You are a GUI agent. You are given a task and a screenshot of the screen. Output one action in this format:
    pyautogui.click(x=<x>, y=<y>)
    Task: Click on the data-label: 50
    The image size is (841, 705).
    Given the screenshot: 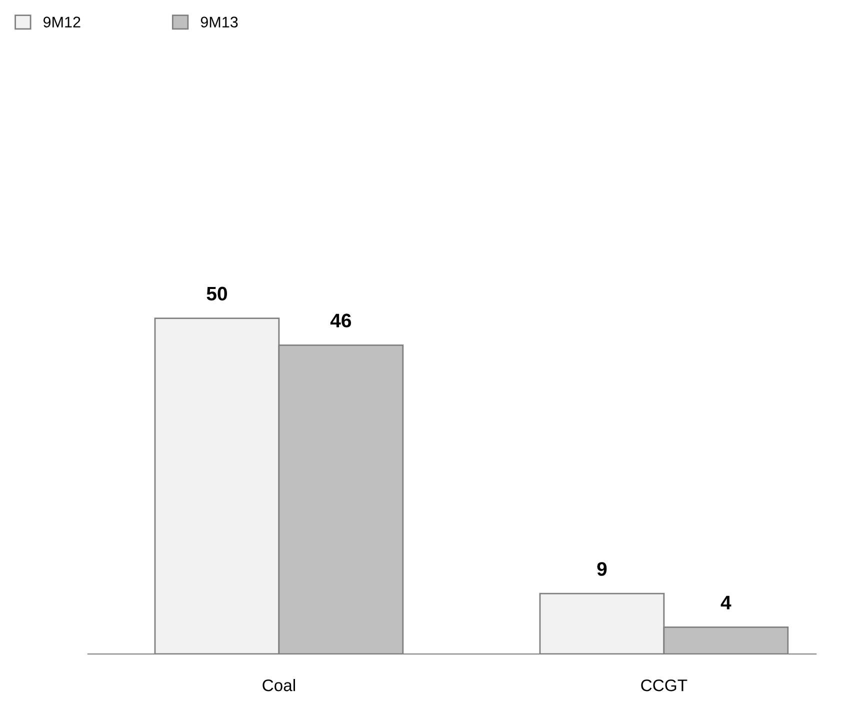 What is the action you would take?
    pyautogui.click(x=216, y=293)
    